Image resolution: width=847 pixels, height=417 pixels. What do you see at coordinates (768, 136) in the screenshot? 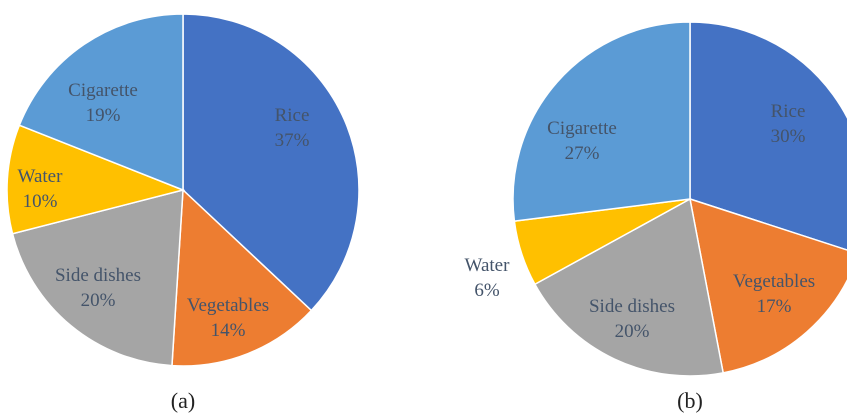
I see `pie-slice-rice` at bounding box center [768, 136].